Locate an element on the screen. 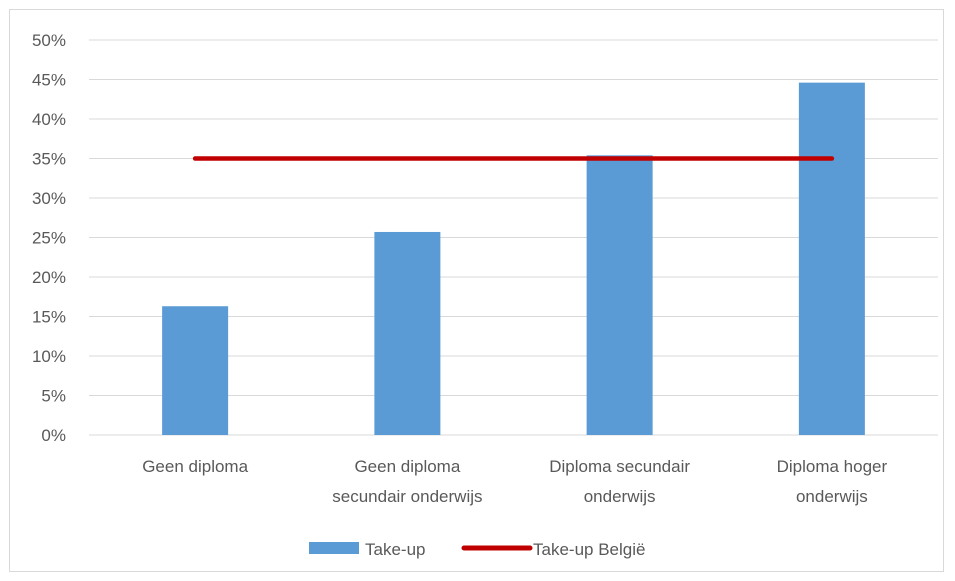 This screenshot has width=955, height=581. y-tick-label: 50% is located at coordinates (49, 40).